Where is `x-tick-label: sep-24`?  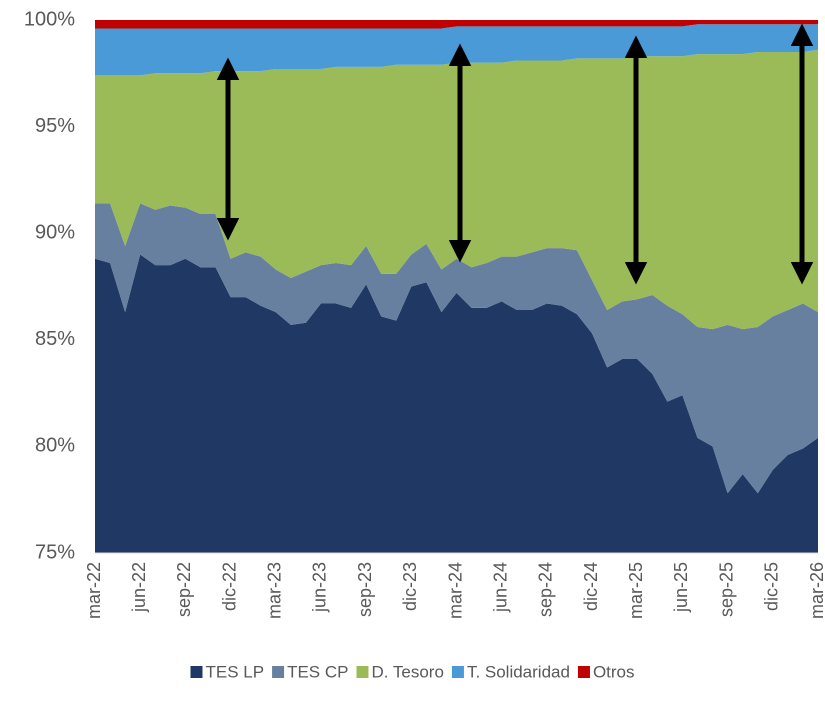 x-tick-label: sep-24 is located at coordinates (546, 589).